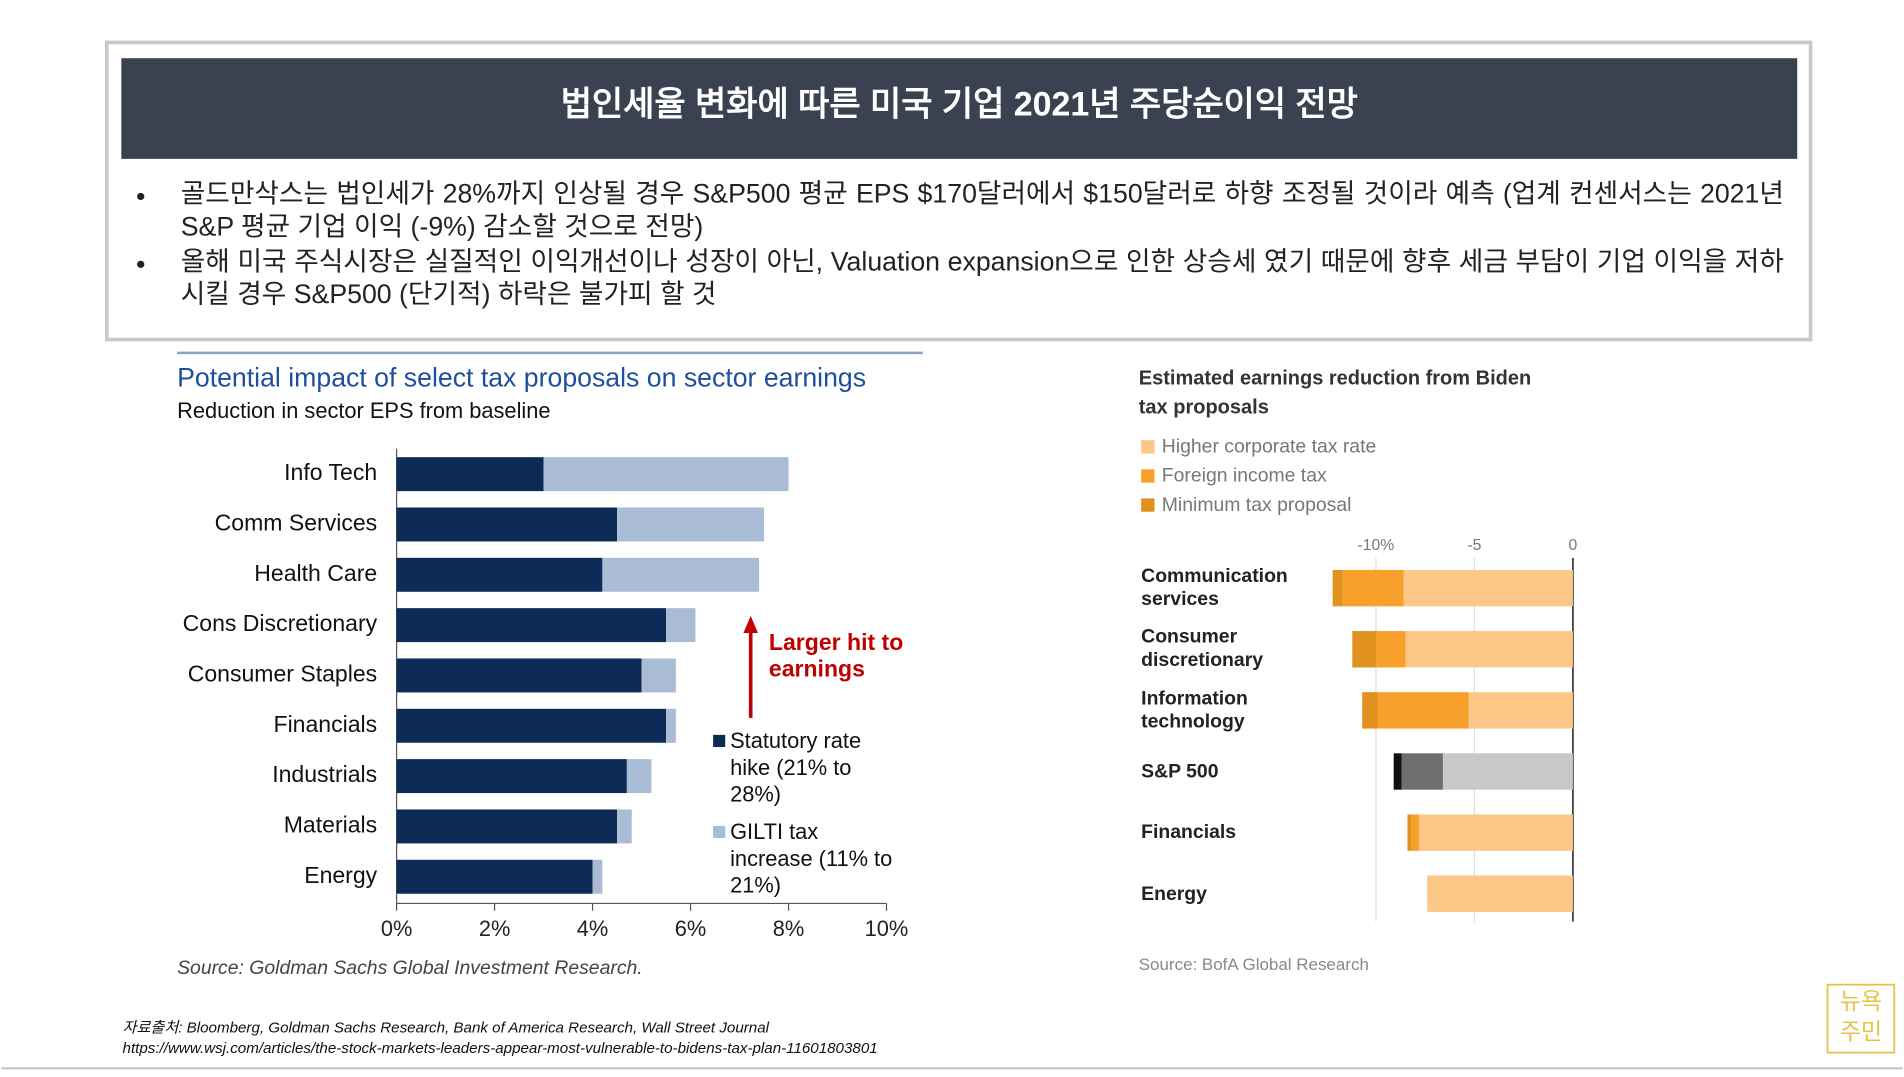  I want to click on logo: 뉴욕 주민, so click(1861, 1017).